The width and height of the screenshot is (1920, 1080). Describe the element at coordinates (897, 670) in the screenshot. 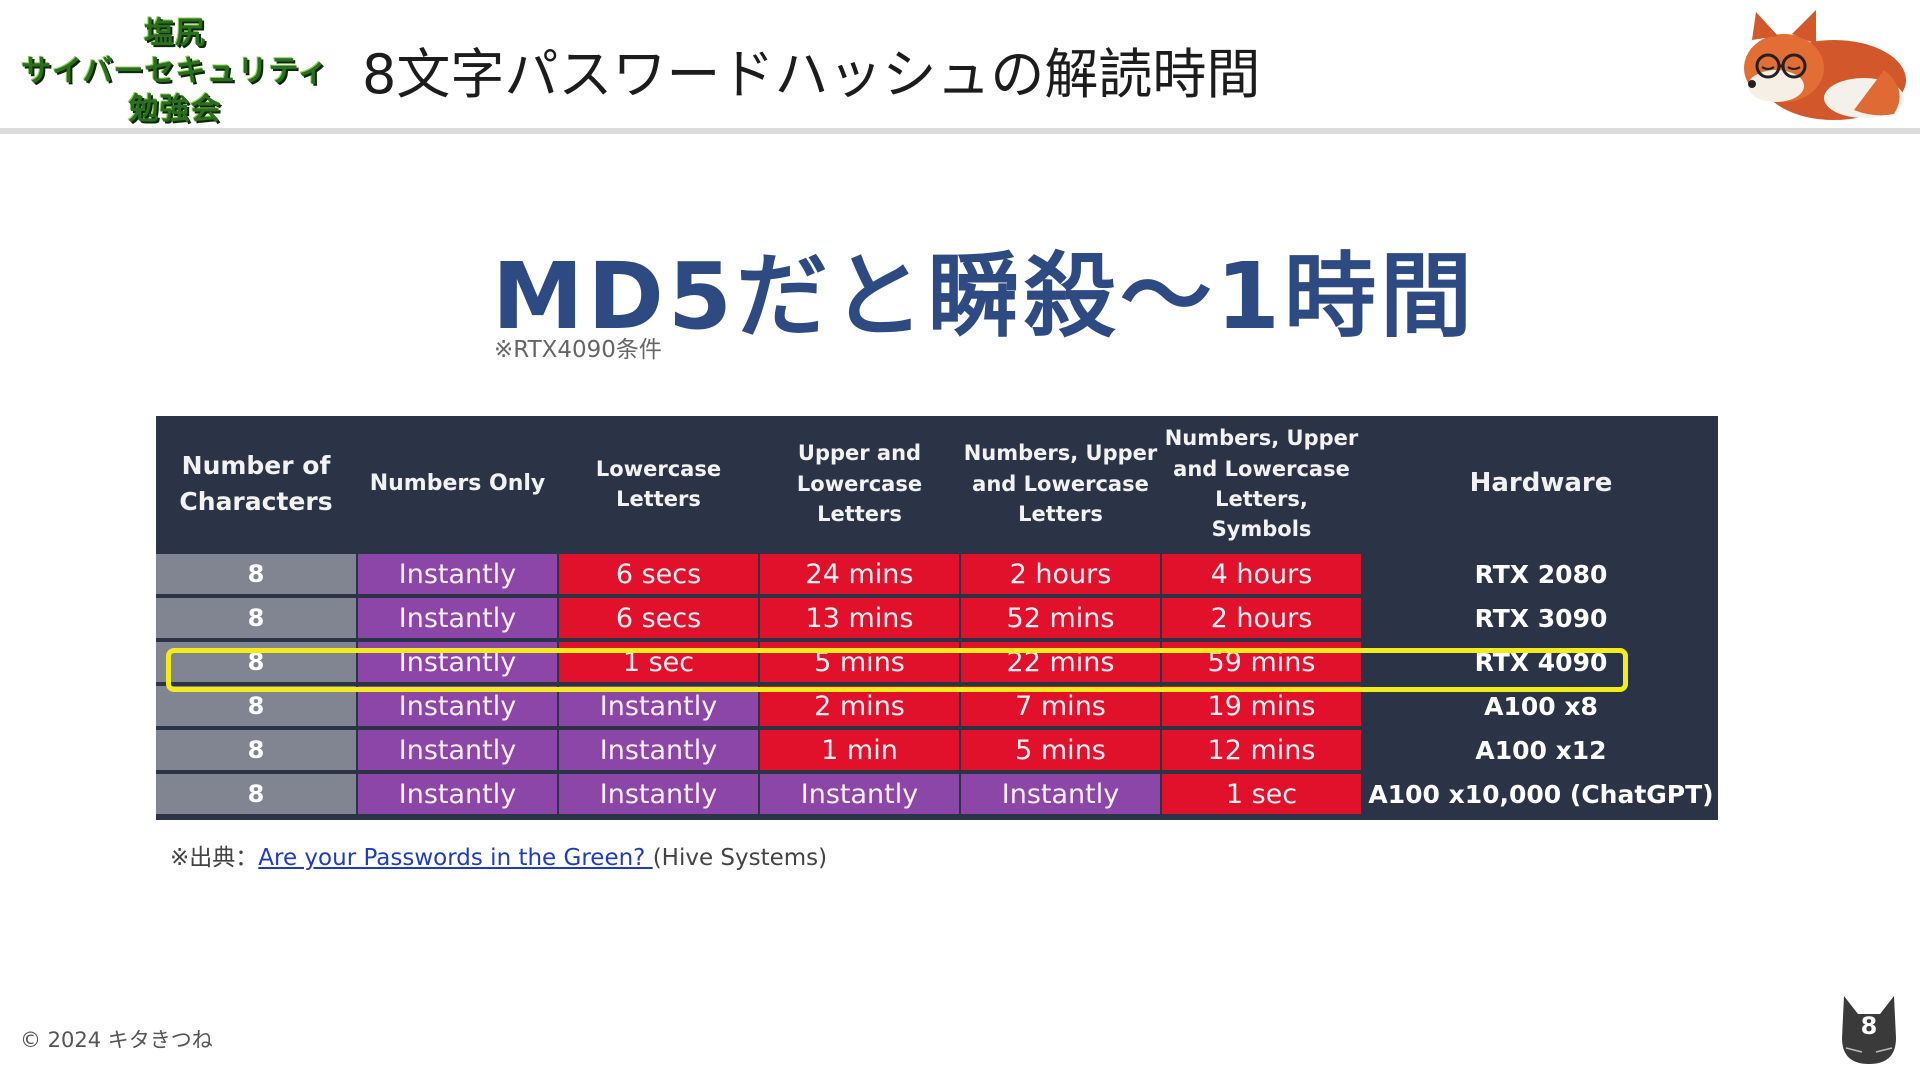

I see `rtx4090-row-highlight` at that location.